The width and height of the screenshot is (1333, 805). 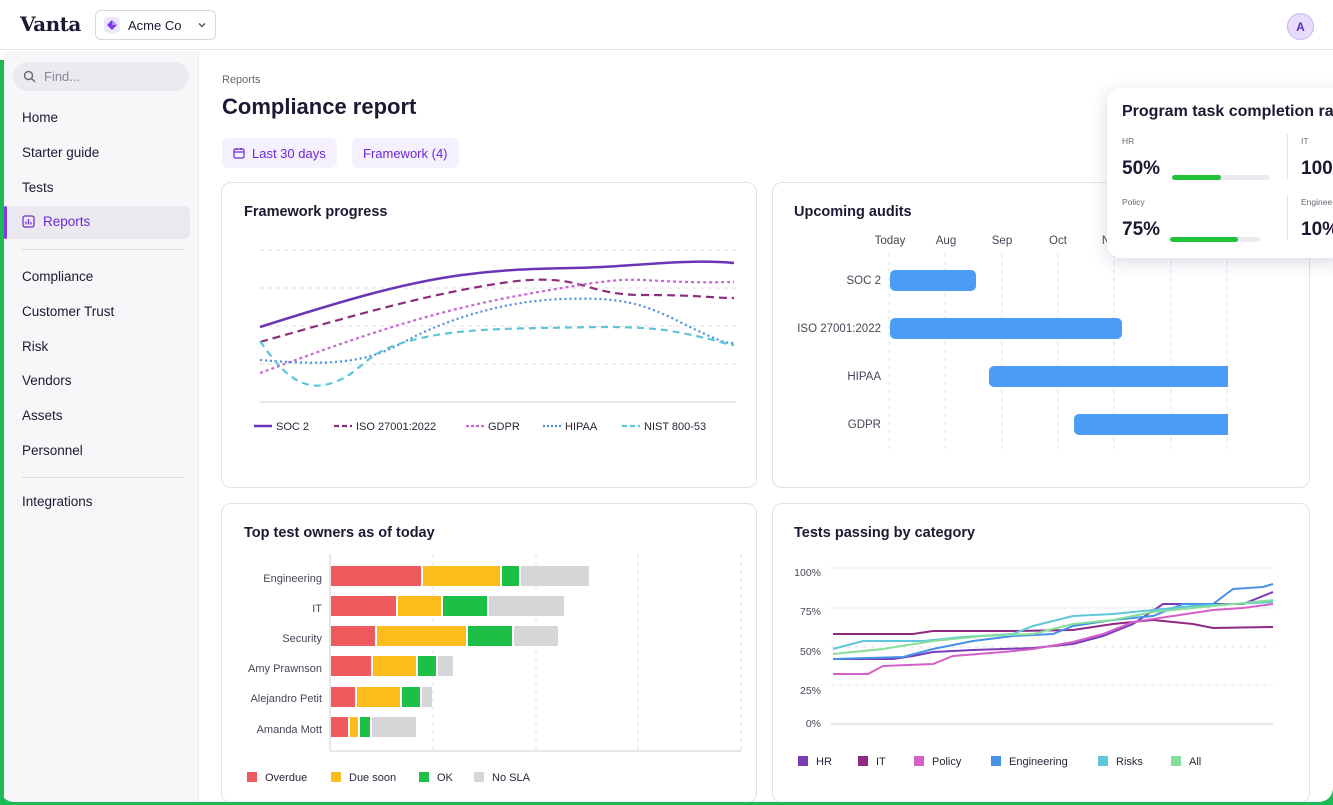 I want to click on legend-label: SOC 2, so click(x=292, y=427).